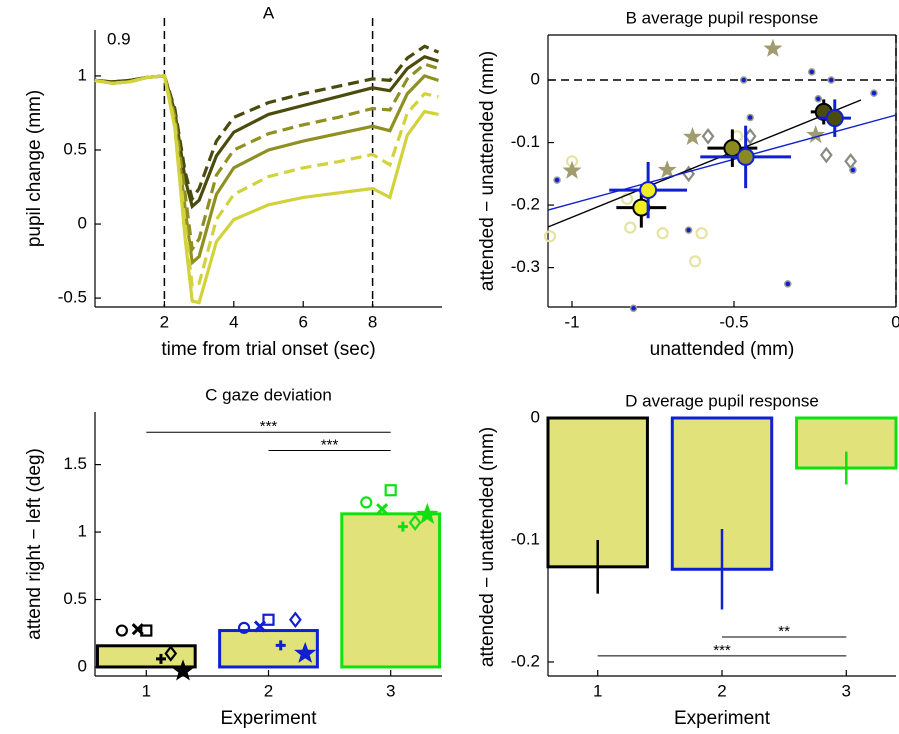 This screenshot has width=899, height=734. Describe the element at coordinates (722, 400) in the screenshot. I see `chart-title: D average pupil response` at that location.